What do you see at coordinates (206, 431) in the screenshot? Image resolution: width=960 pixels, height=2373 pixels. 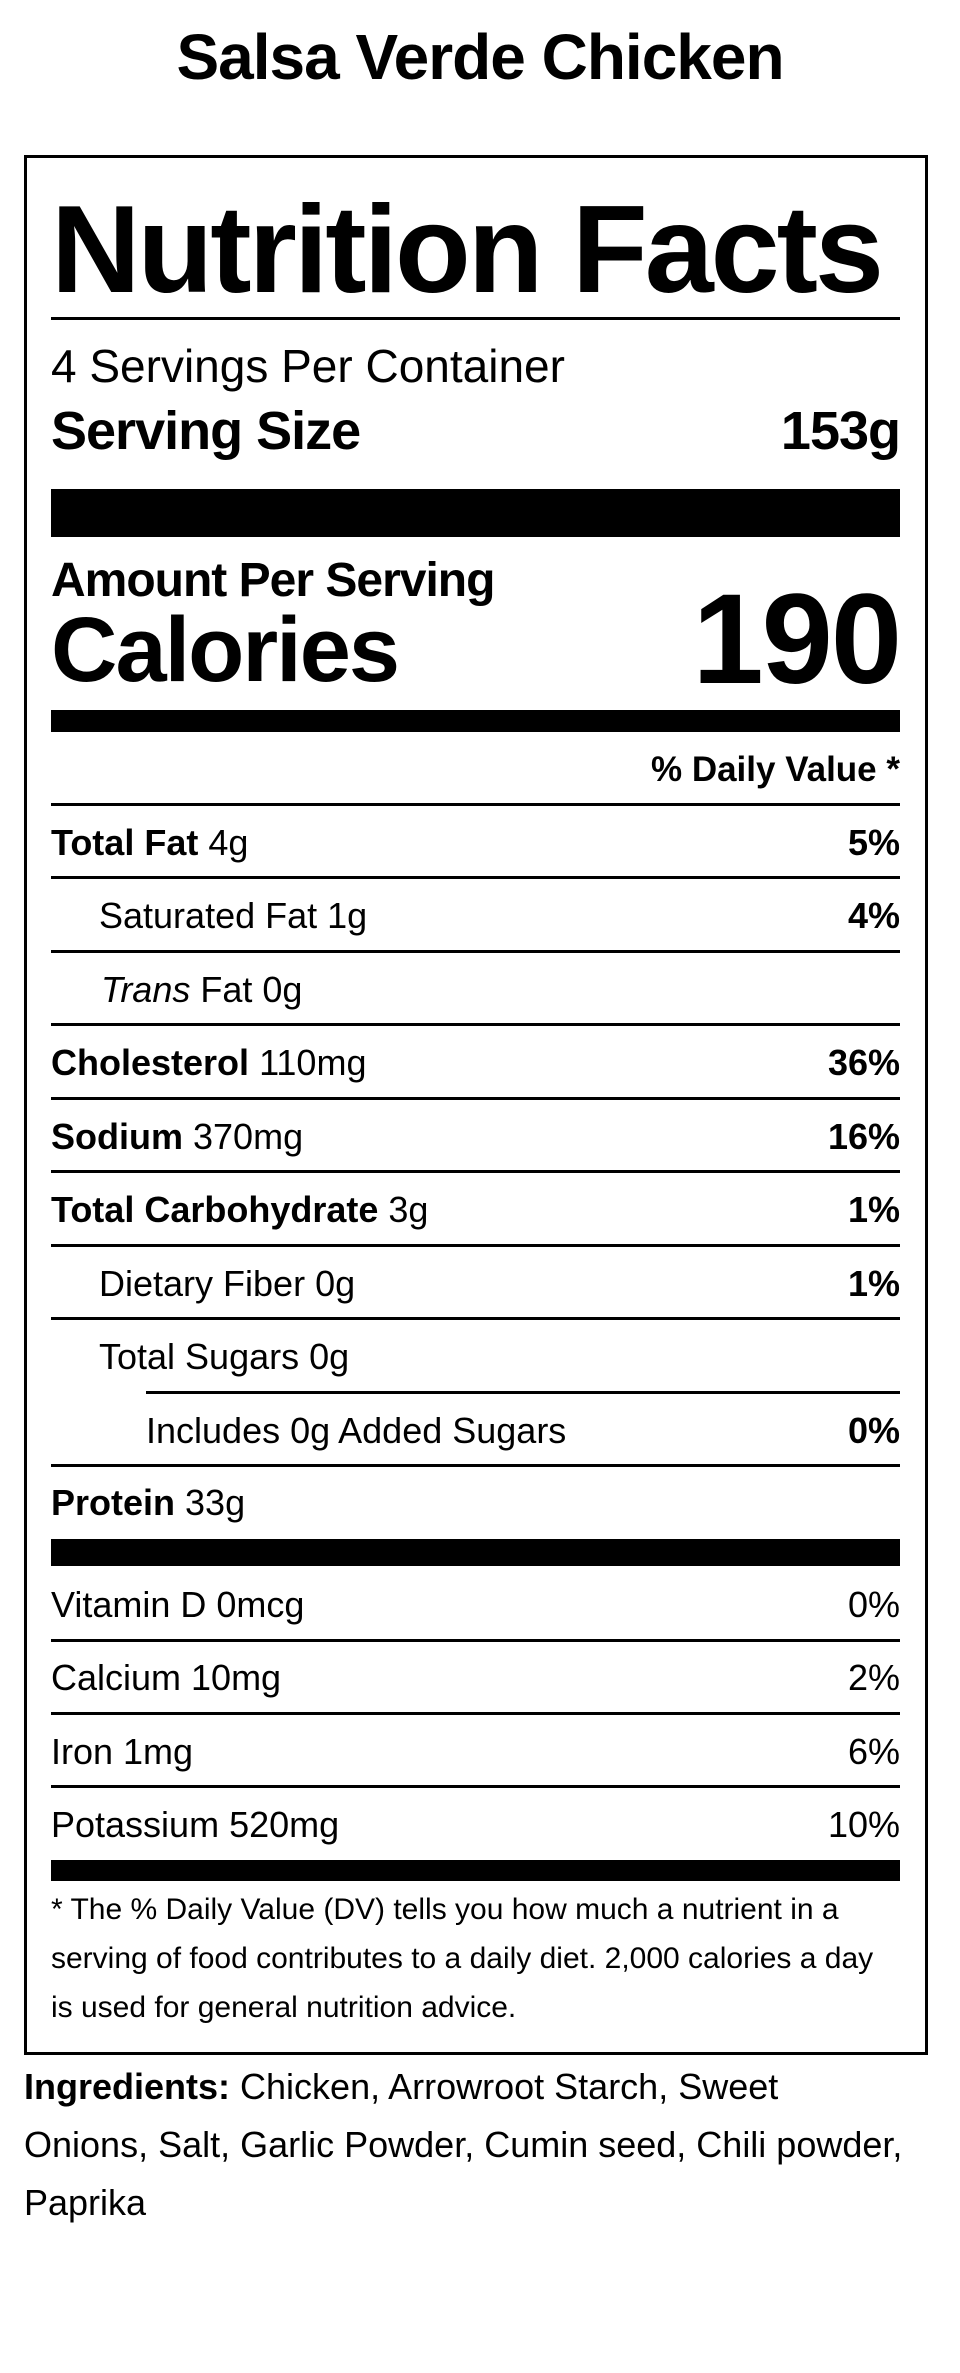 I see `serving-size-label: Serving Size` at bounding box center [206, 431].